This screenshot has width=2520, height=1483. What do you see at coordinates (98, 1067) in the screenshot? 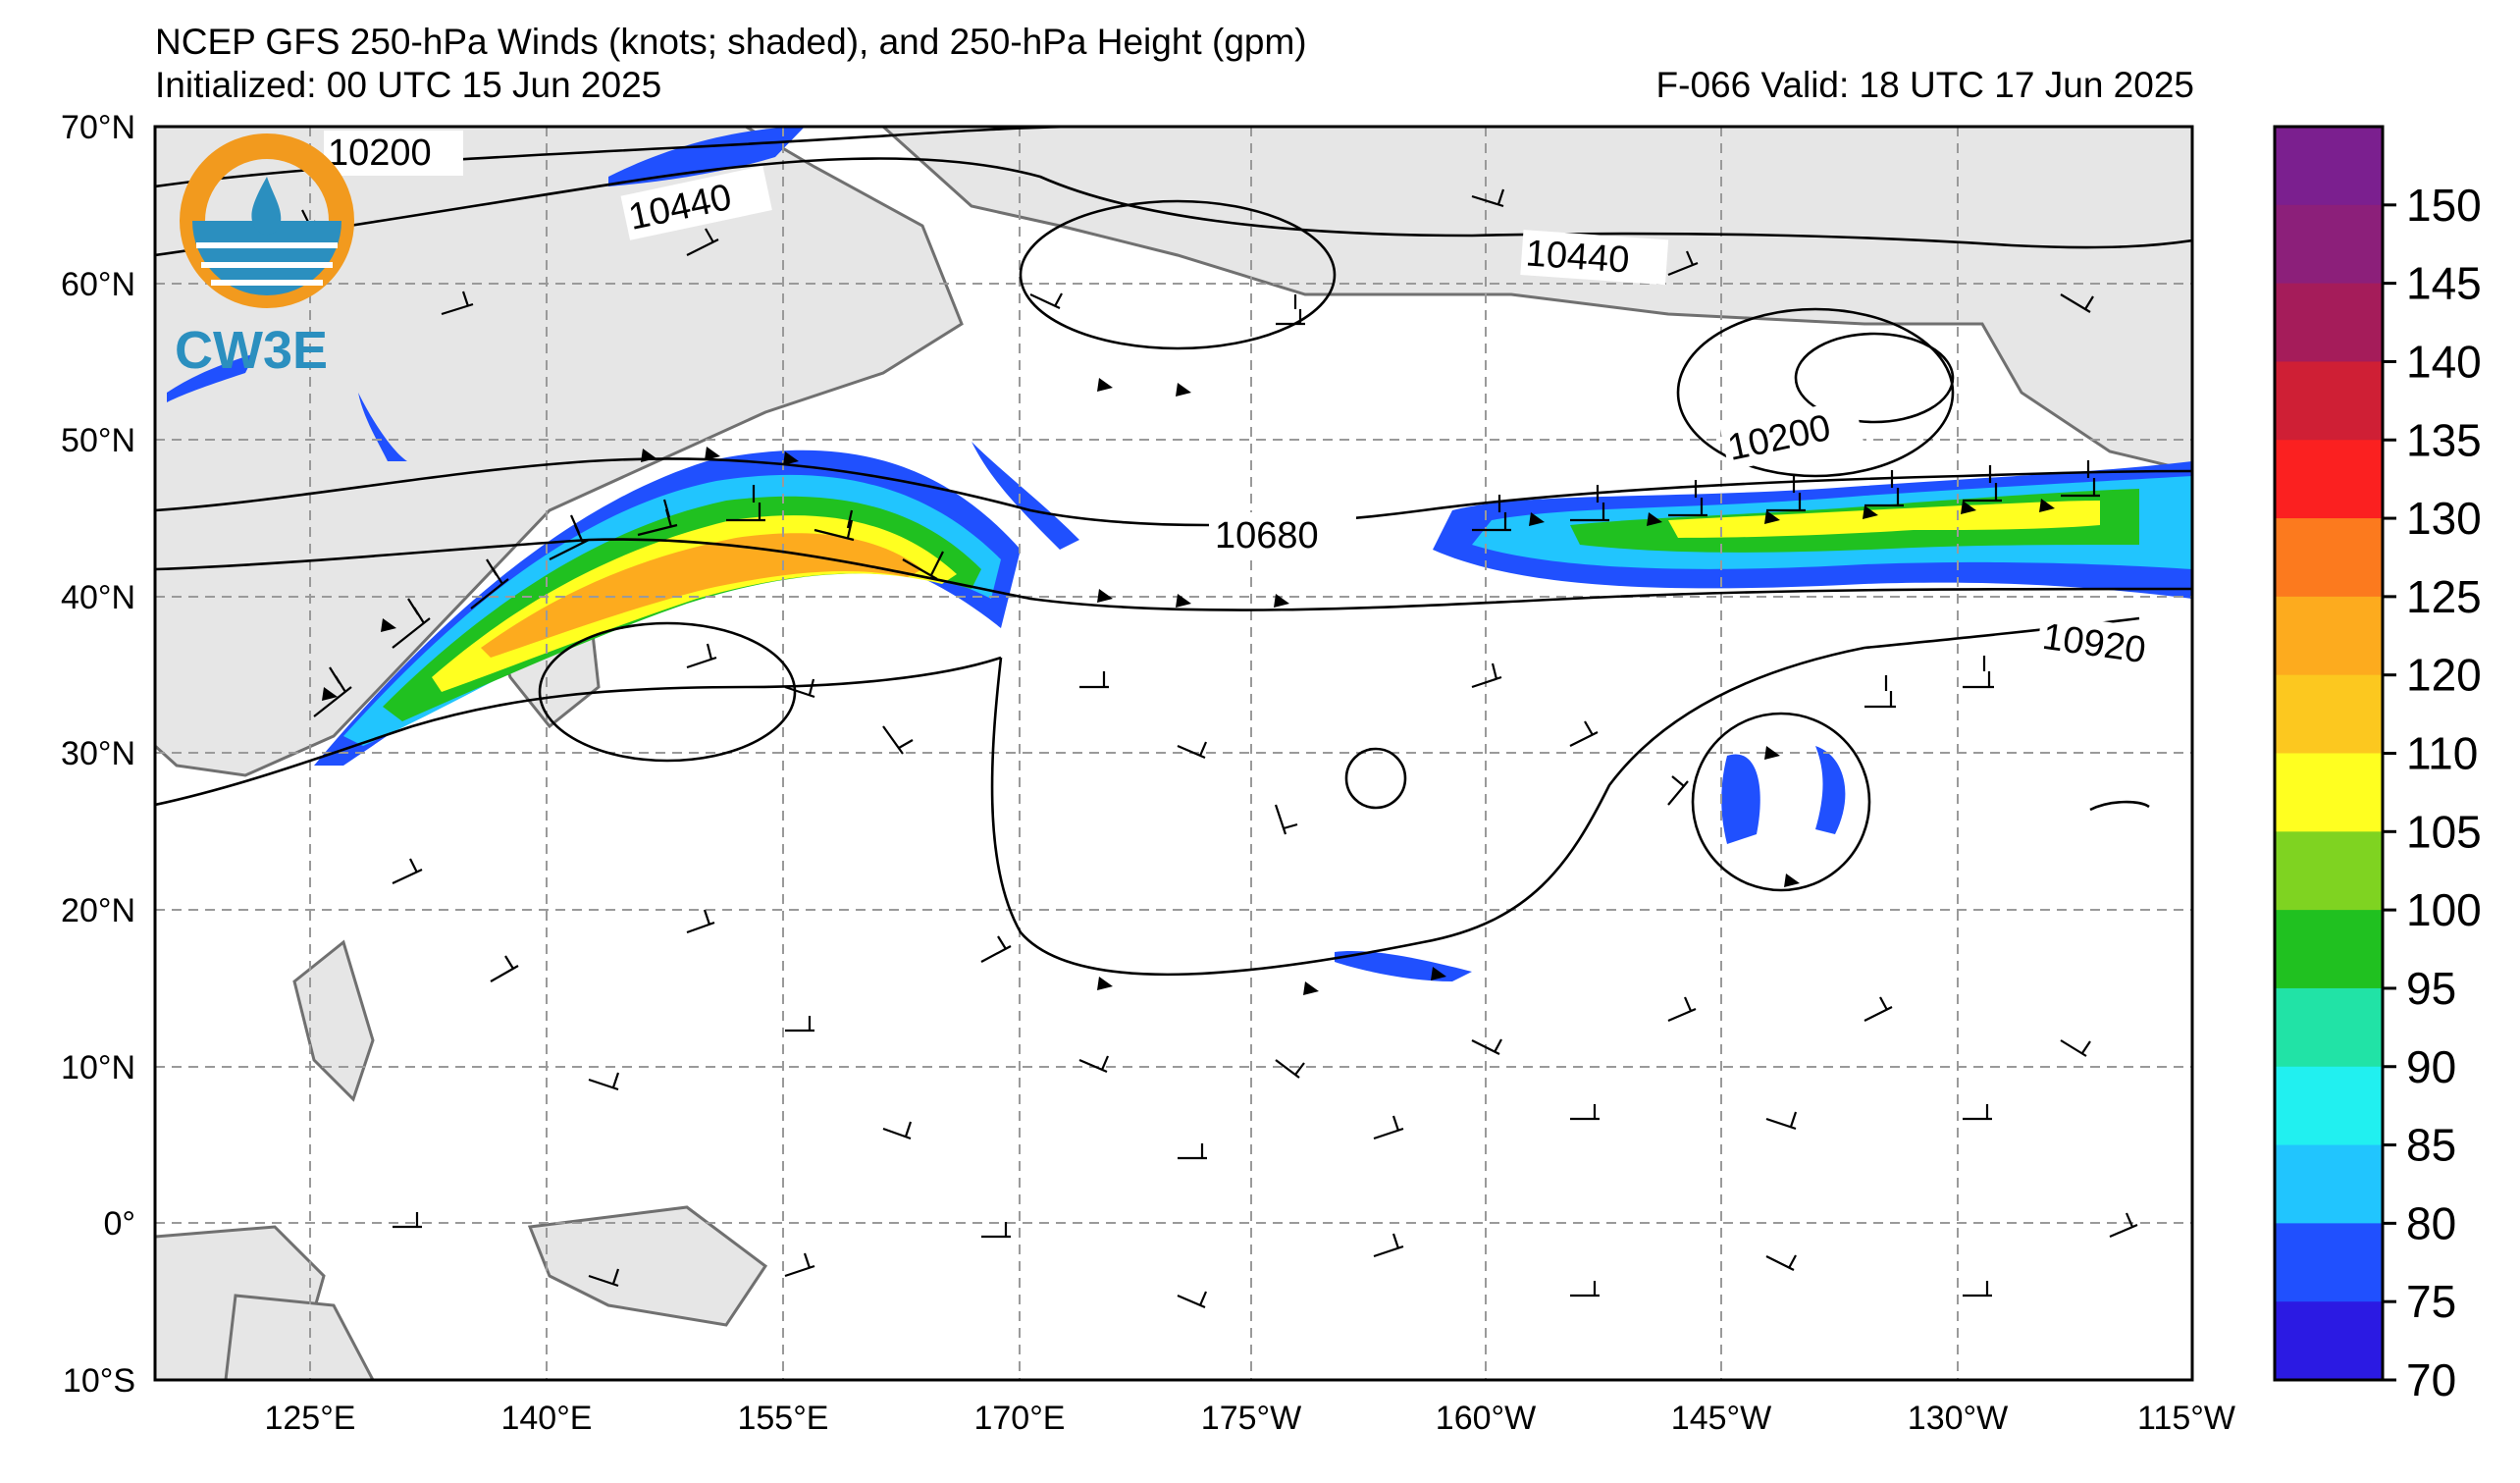
I see `lat-label: 10°N` at bounding box center [98, 1067].